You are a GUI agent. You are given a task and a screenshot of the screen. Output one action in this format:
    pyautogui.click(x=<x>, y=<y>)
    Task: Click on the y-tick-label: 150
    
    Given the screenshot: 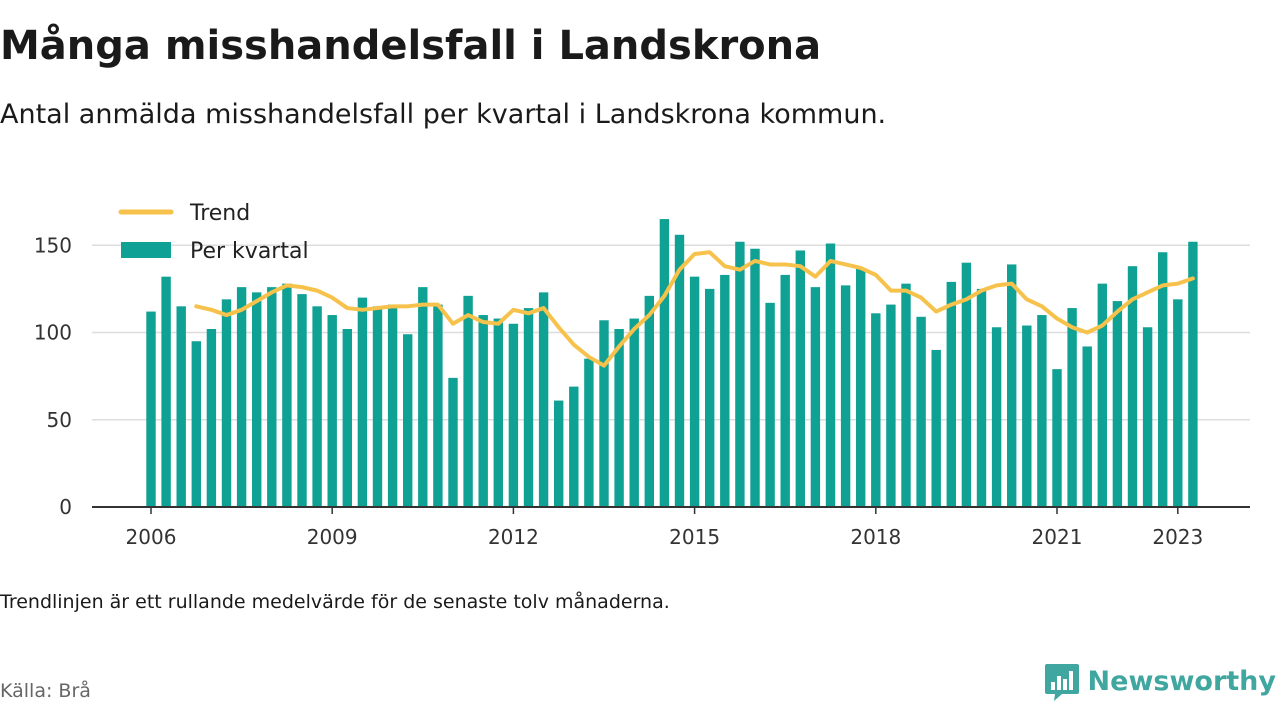 What is the action you would take?
    pyautogui.click(x=53, y=245)
    